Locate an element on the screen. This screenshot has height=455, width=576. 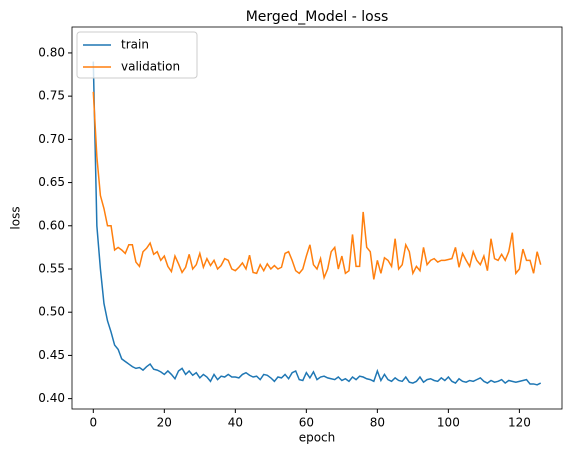
y-tick-label: 0.75 is located at coordinates (51, 96).